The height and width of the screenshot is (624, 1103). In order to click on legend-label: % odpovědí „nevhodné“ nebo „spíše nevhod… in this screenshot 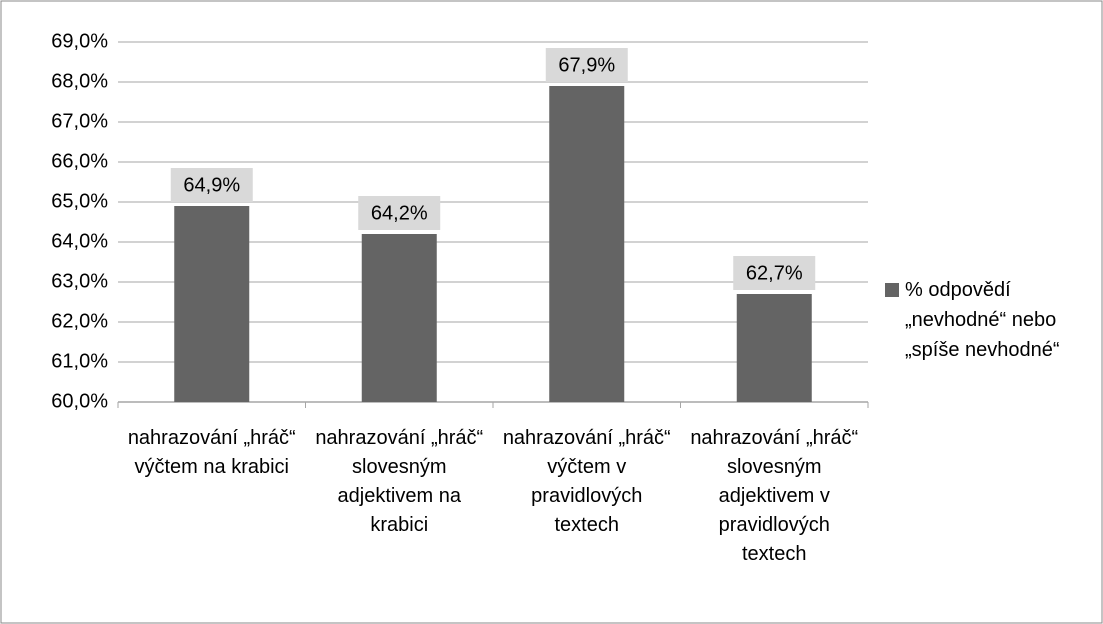, I will do `click(982, 320)`.